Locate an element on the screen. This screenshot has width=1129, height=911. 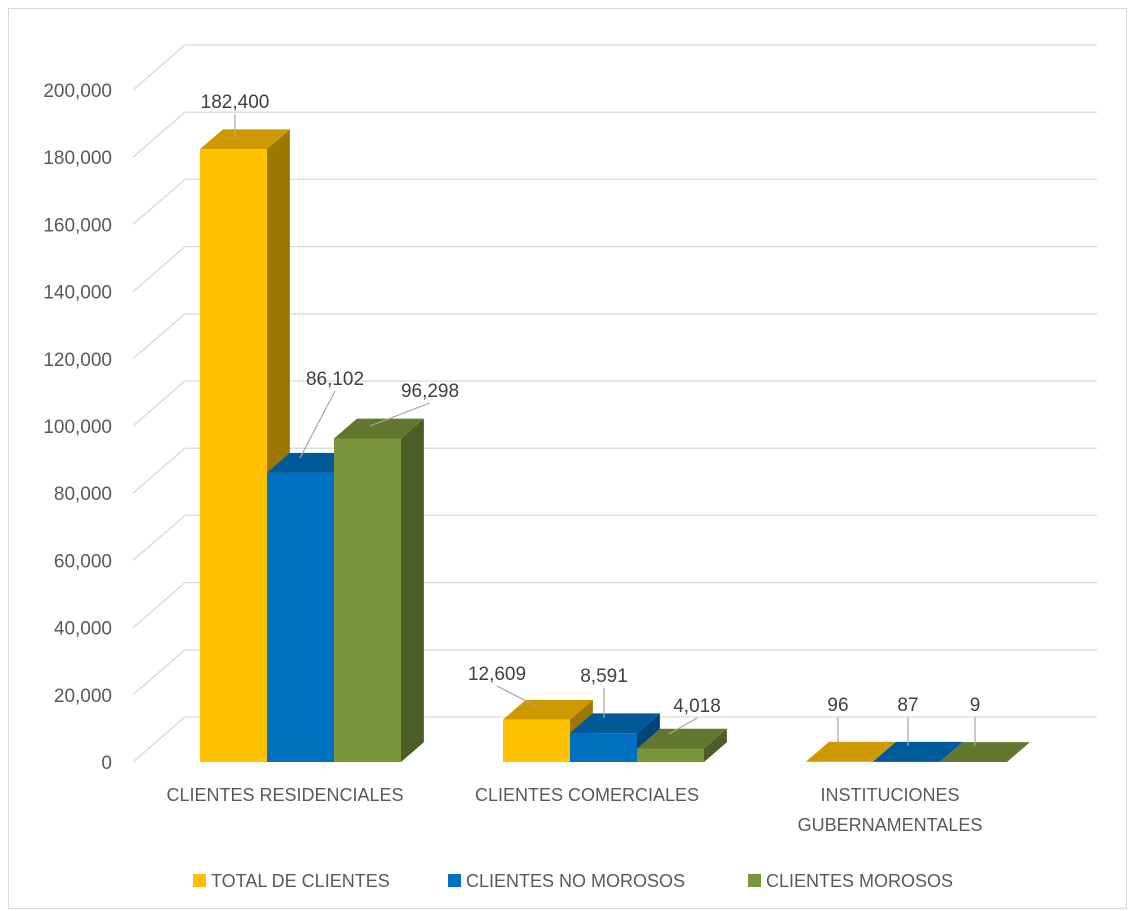
legend-label: CLIENTES NO MOROSOS is located at coordinates (575, 881).